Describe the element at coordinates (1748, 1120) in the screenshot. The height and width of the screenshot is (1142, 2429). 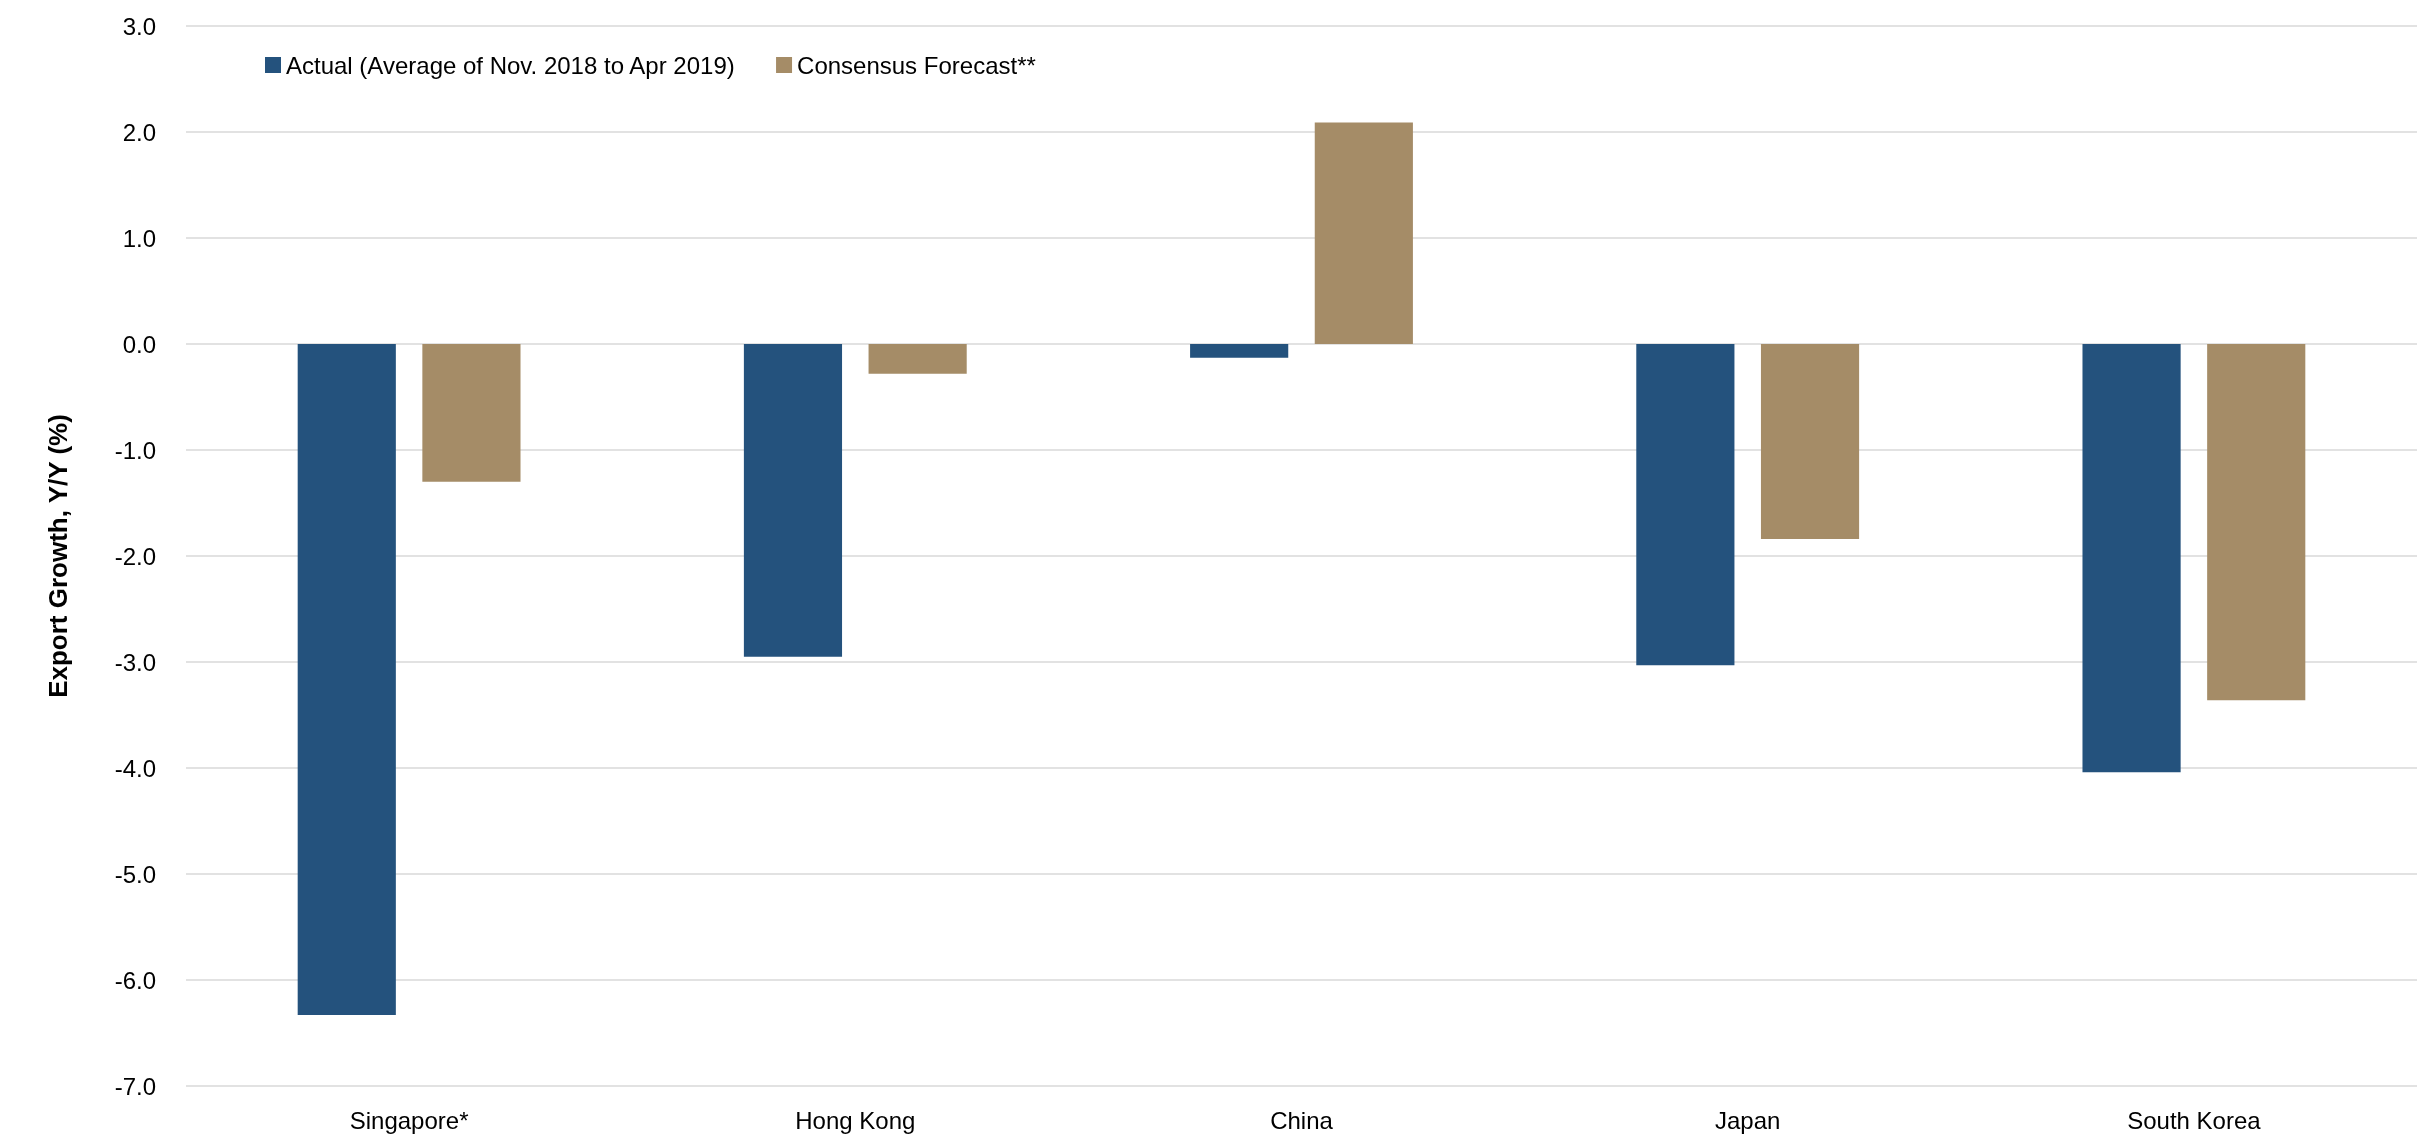
I see `x-tick-label: Japan` at that location.